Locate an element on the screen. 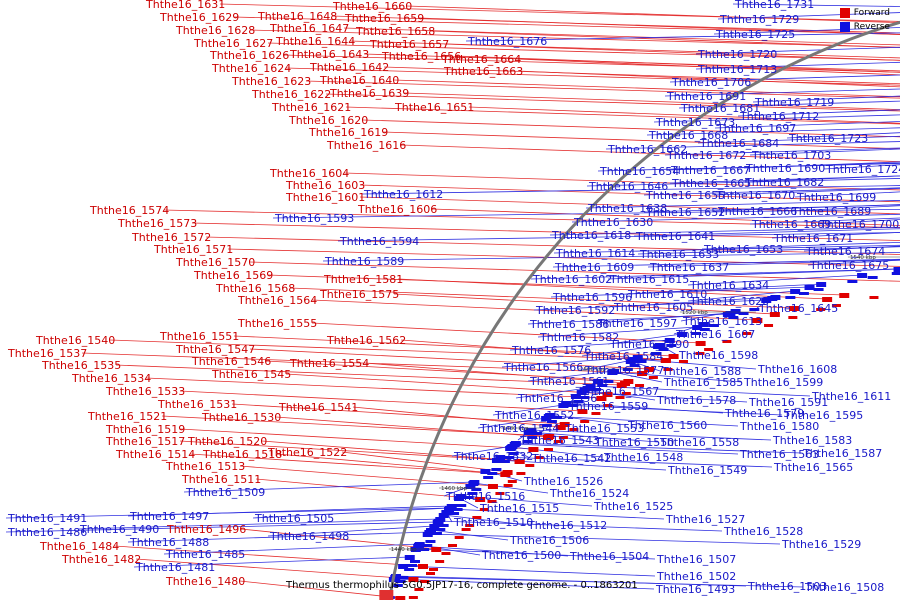  reverse-gene-label-ththe16-1667: Ththe16_1667 is located at coordinates (710, 170).